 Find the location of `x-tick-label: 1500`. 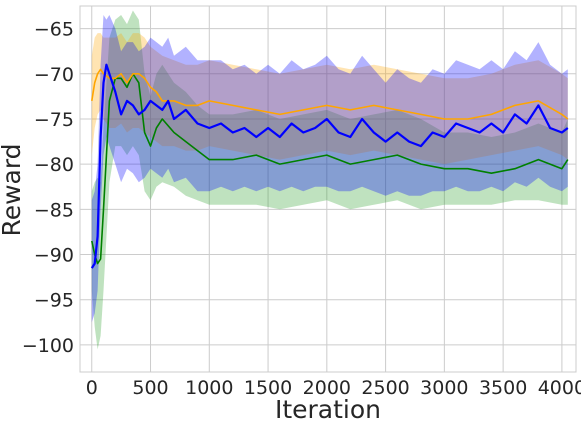

x-tick-label: 1500 is located at coordinates (268, 388).